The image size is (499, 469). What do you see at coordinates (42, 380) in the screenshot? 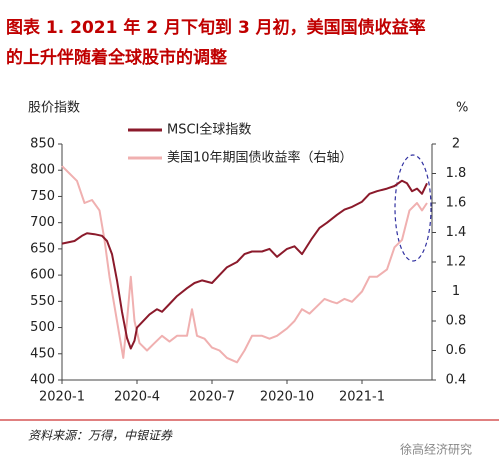
I see `y-tick-label: 400` at bounding box center [42, 380].